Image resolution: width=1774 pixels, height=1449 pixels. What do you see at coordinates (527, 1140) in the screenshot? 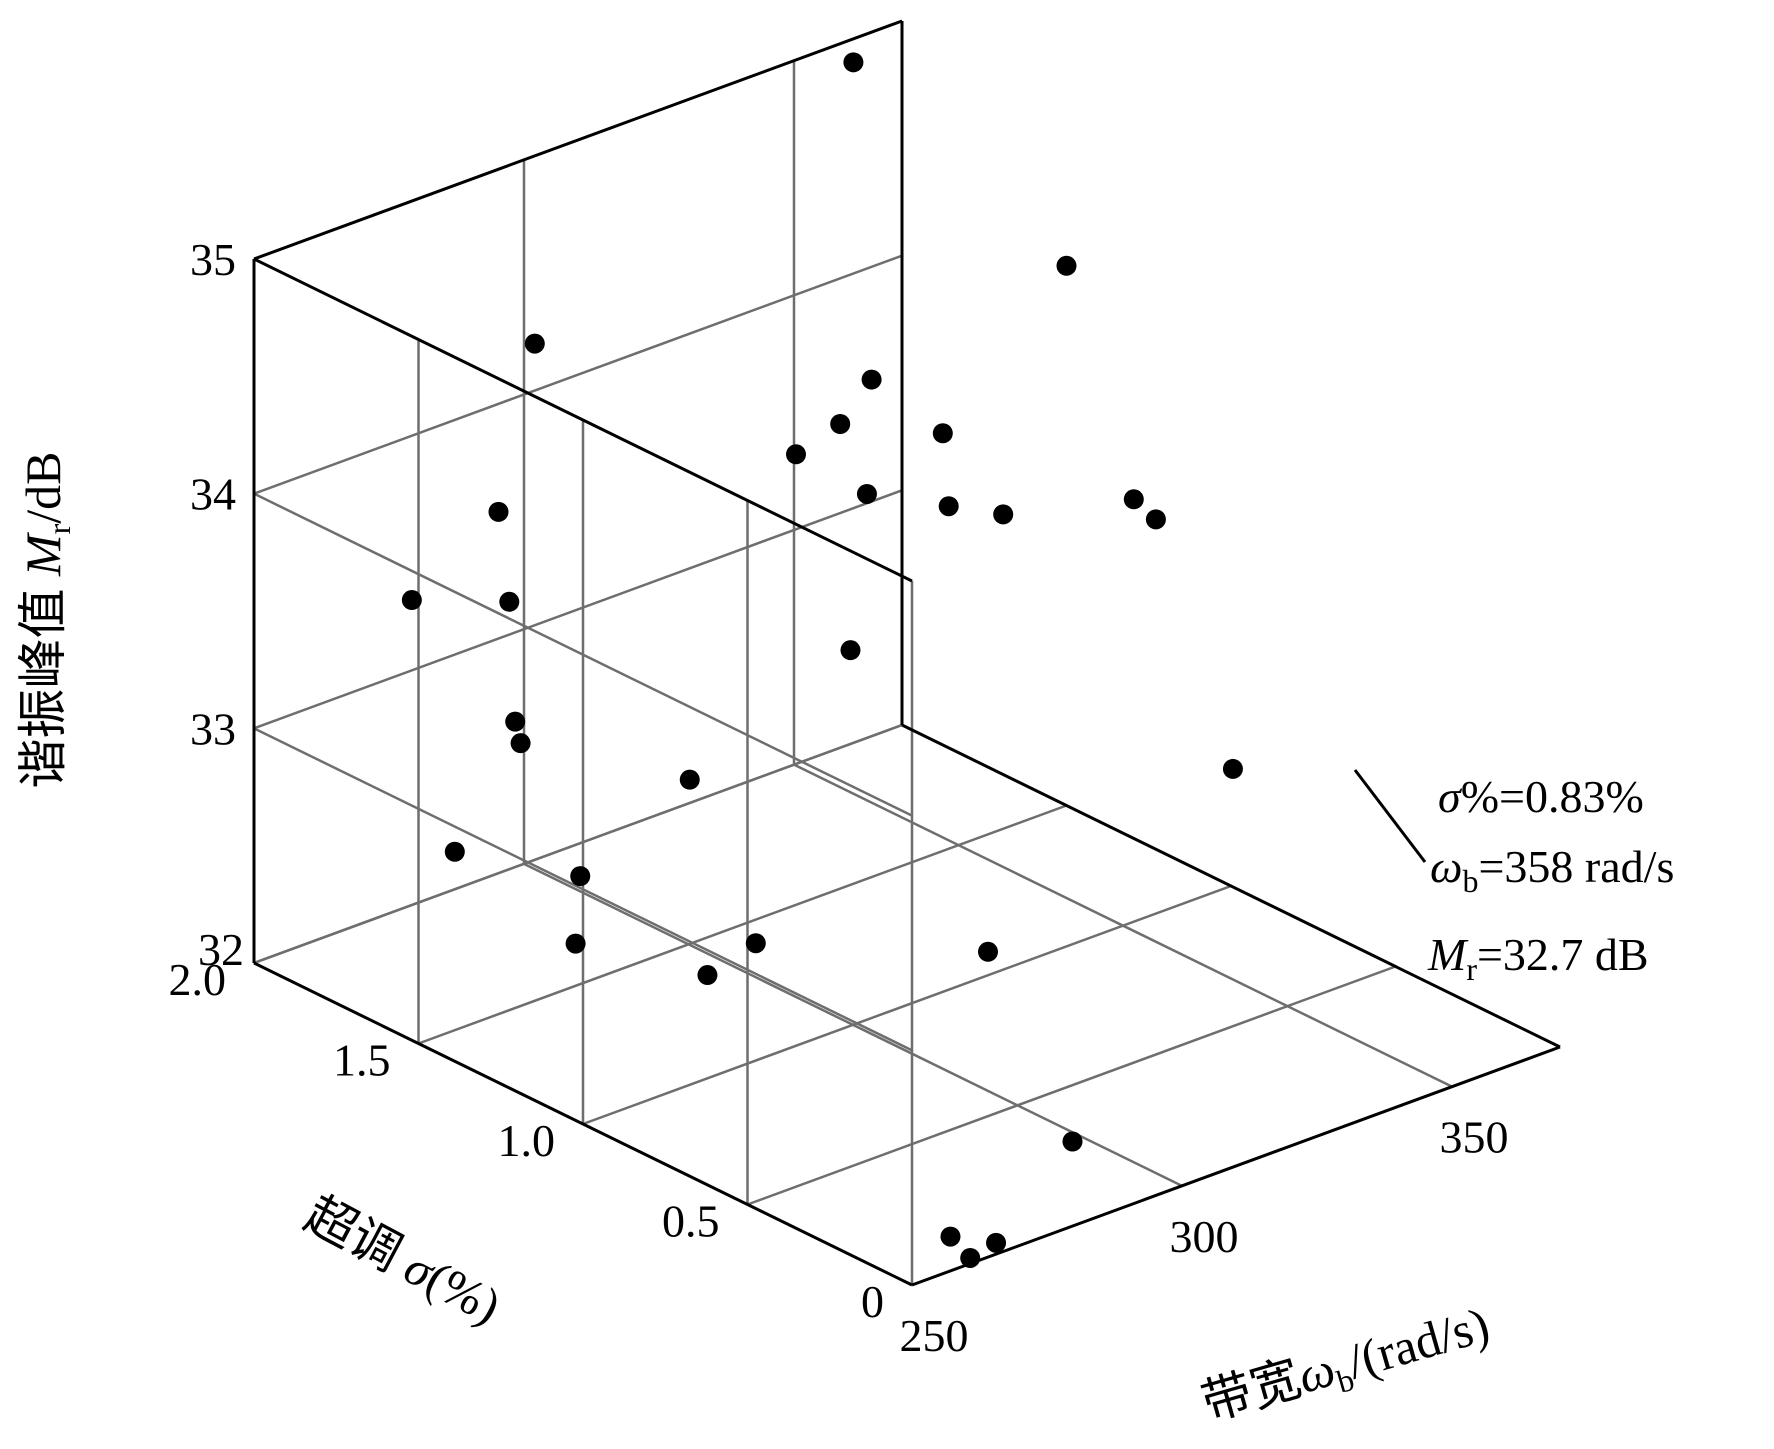
I see `y-tick-label: 1.0` at bounding box center [527, 1140].